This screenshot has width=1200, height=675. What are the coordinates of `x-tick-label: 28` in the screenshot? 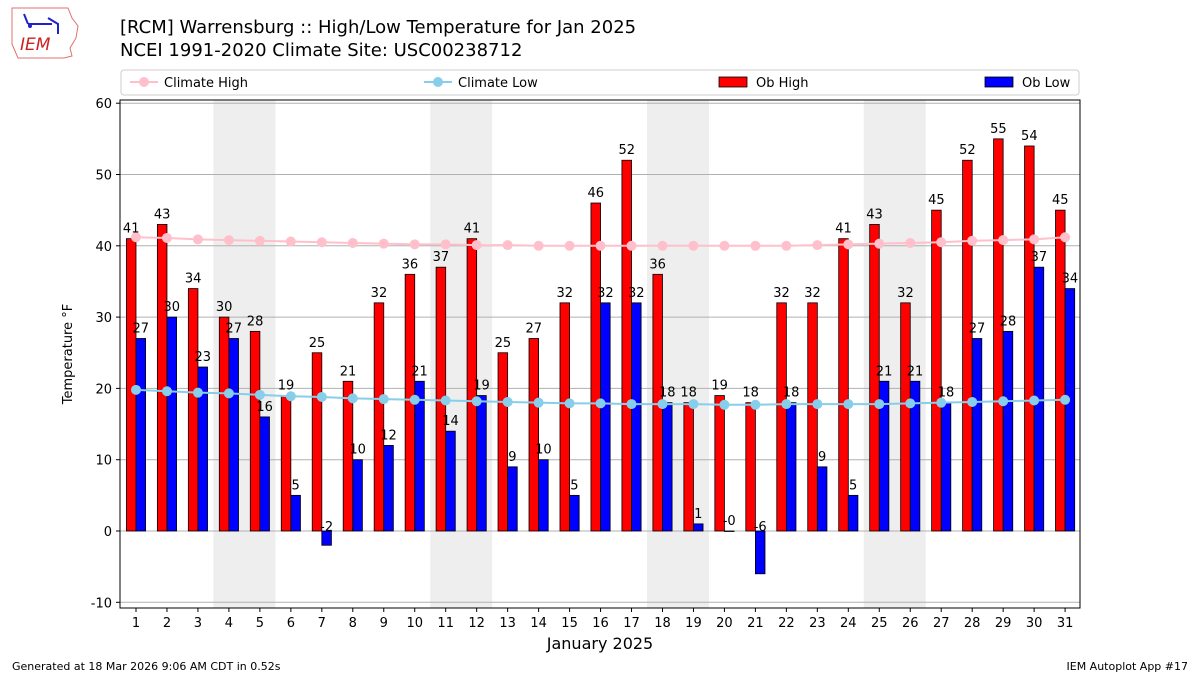 It's located at (972, 623).